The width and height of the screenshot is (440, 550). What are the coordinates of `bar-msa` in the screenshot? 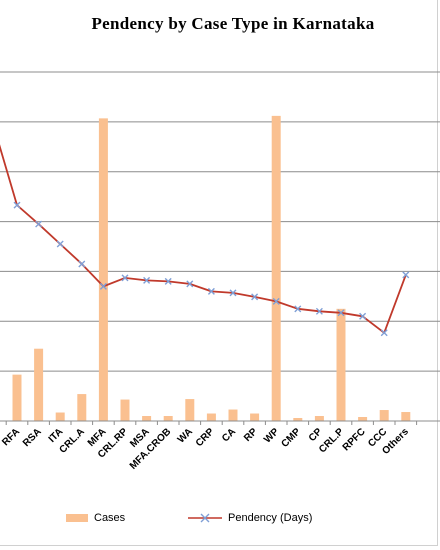 It's located at (147, 418).